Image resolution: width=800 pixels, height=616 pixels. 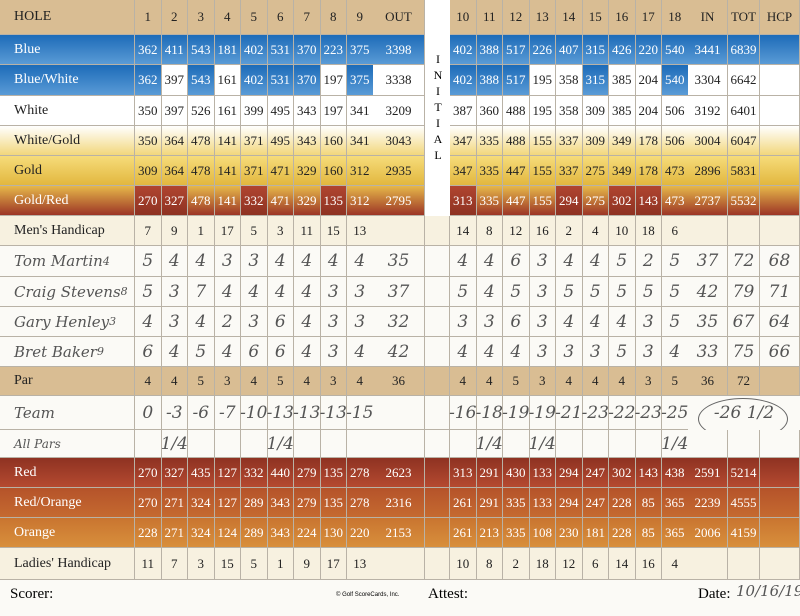 What do you see at coordinates (708, 141) in the screenshot?
I see `in-value: 3004` at bounding box center [708, 141].